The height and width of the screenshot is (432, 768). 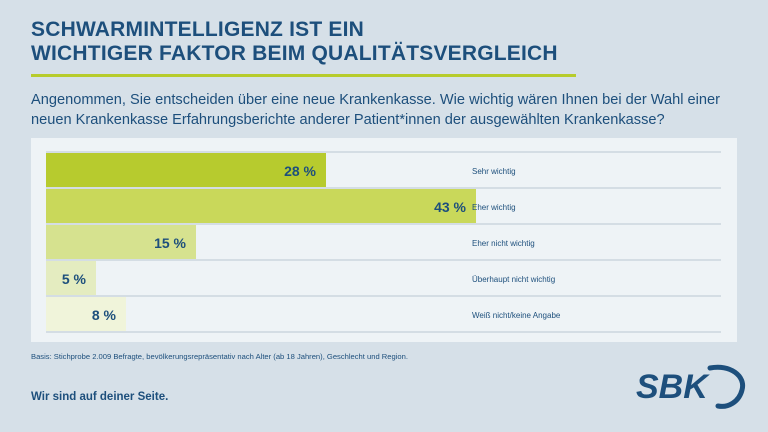 What do you see at coordinates (494, 171) in the screenshot?
I see `category-label: Sehr wichtig` at bounding box center [494, 171].